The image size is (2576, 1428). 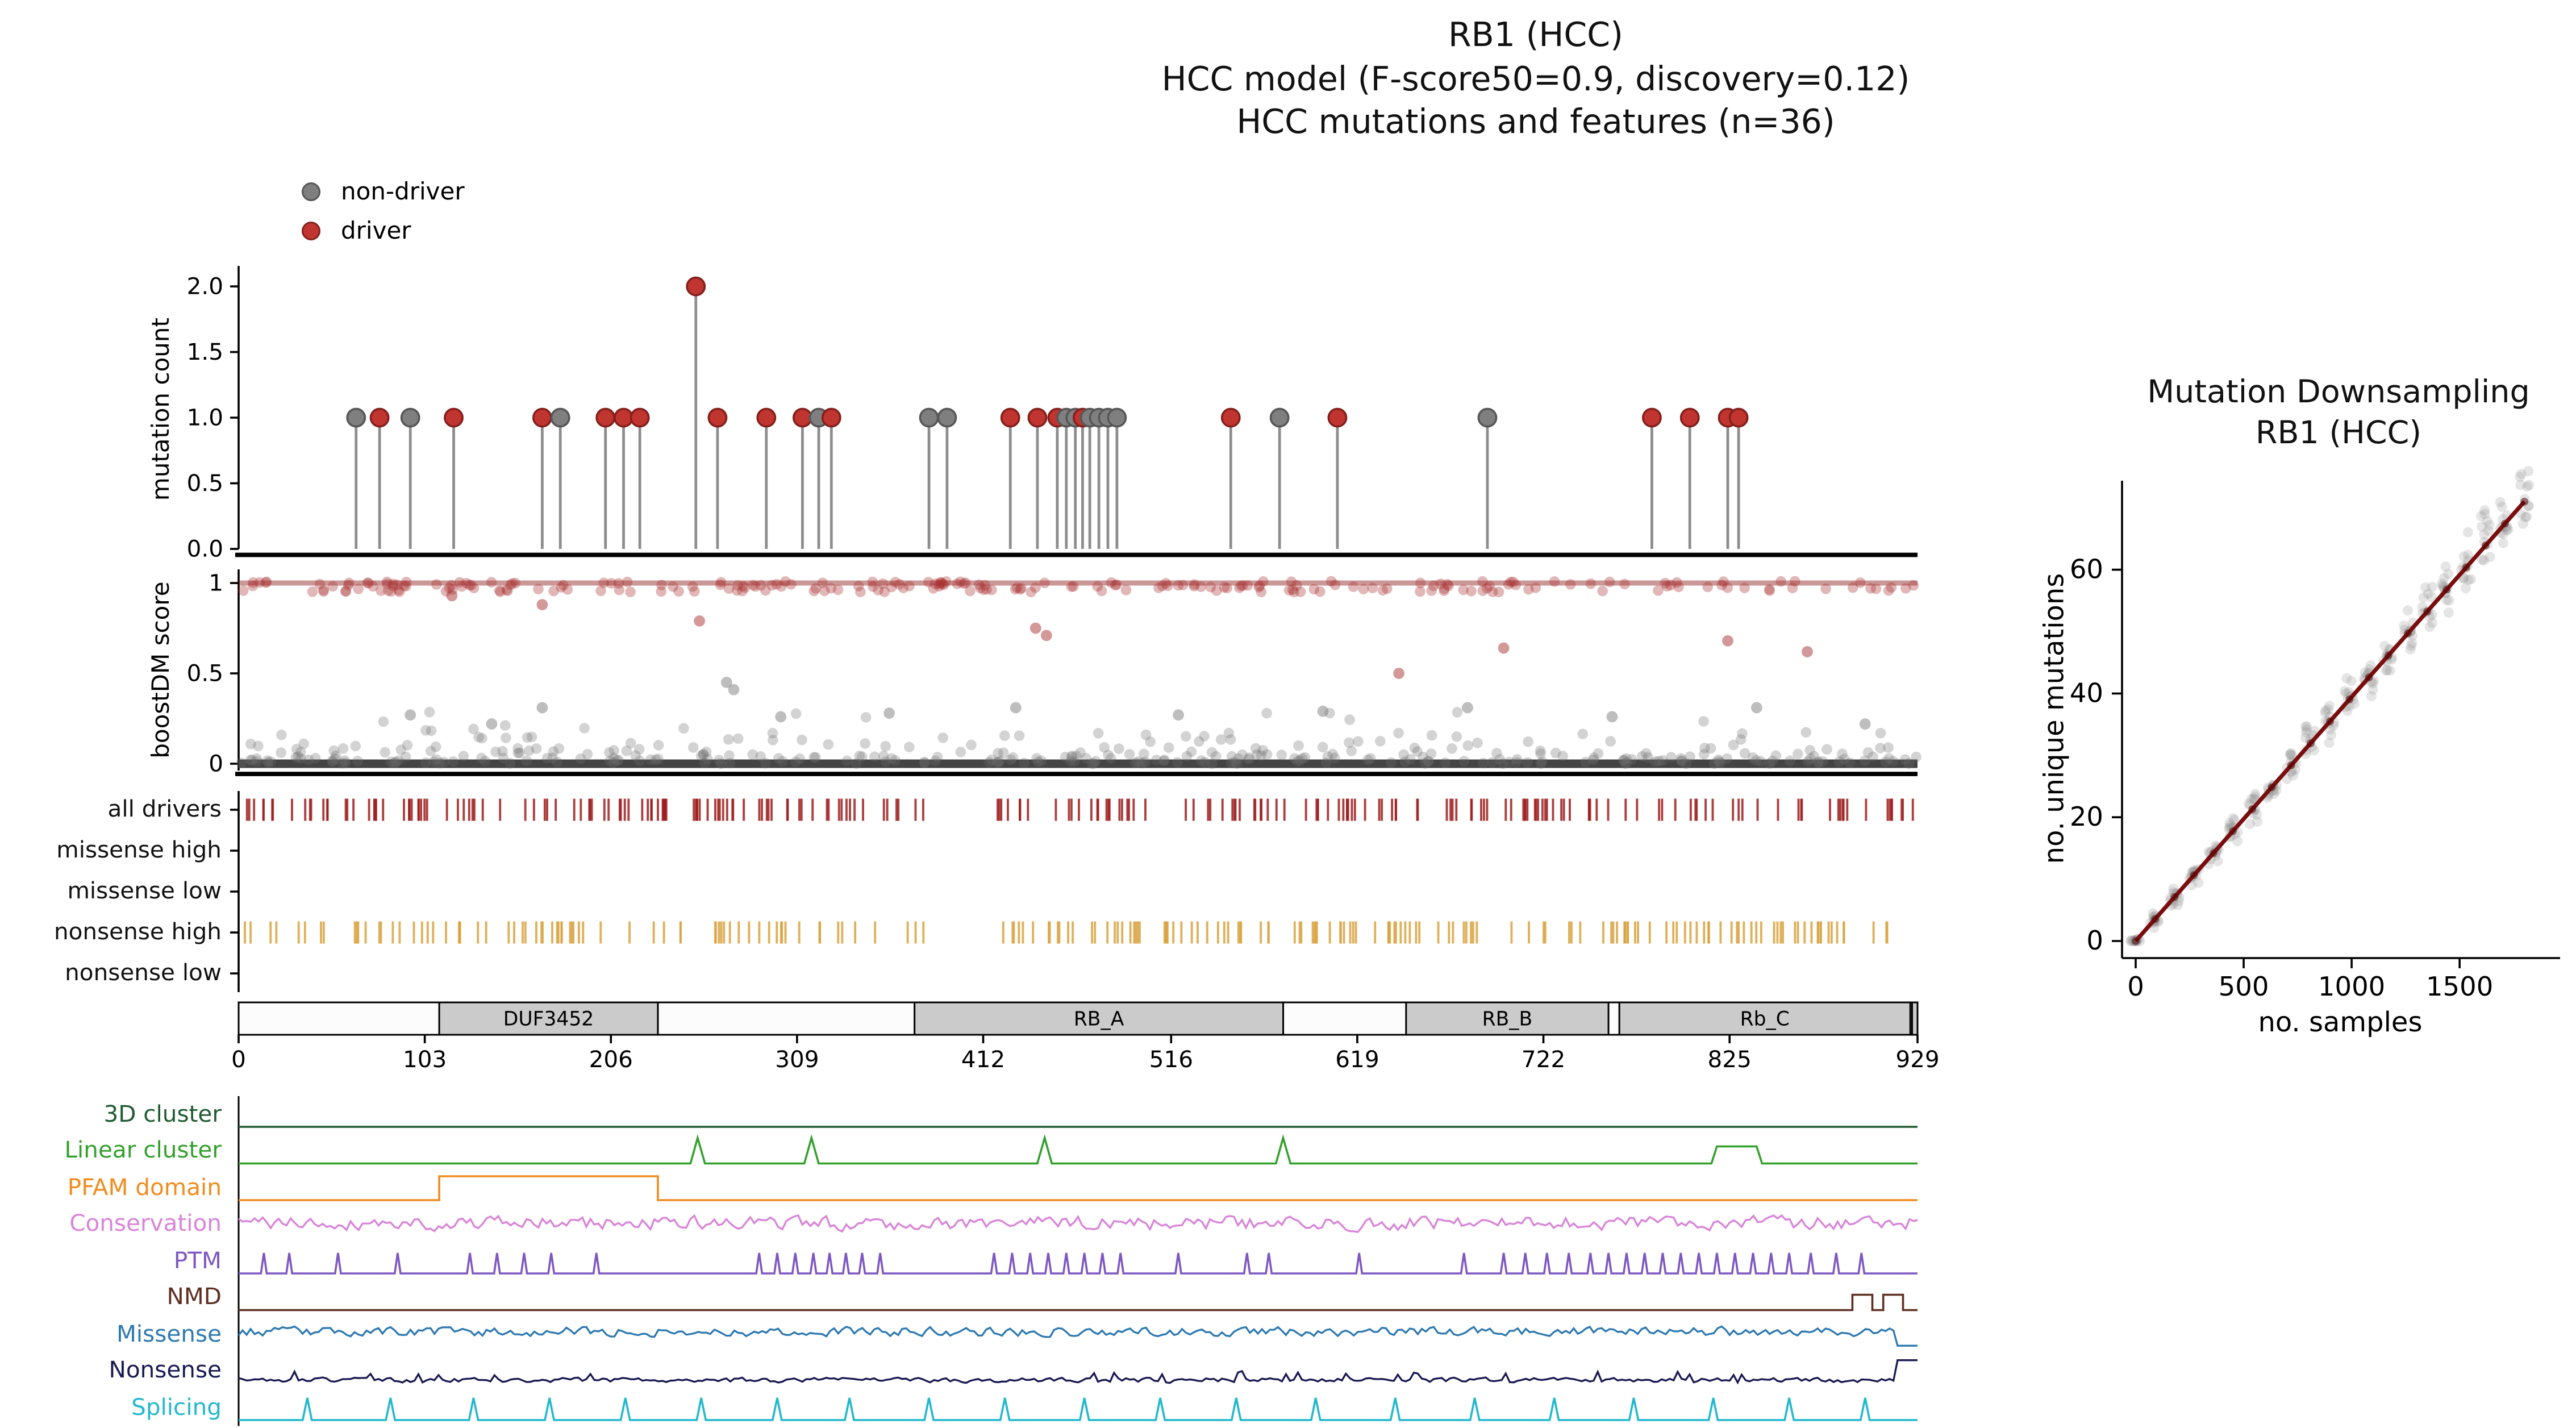 I want to click on x-tick-label: 412, so click(x=983, y=1059).